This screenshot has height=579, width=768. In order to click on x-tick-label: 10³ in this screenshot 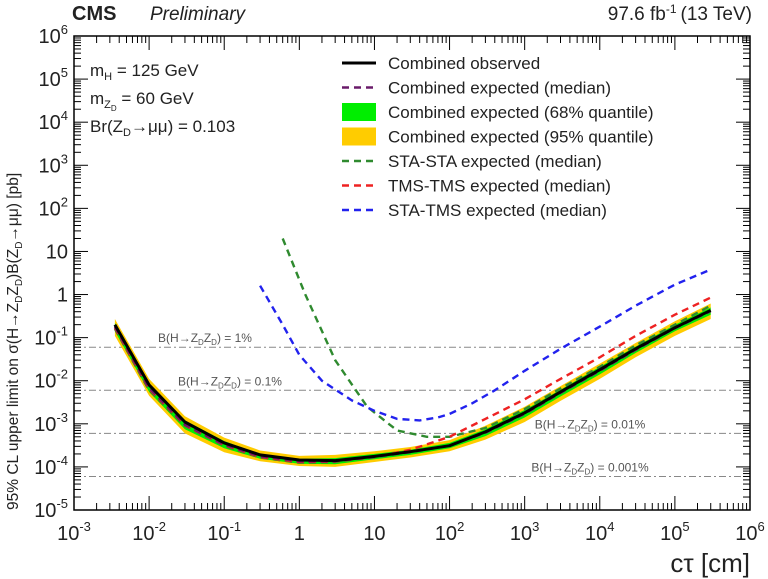, I will do `click(524, 532)`.